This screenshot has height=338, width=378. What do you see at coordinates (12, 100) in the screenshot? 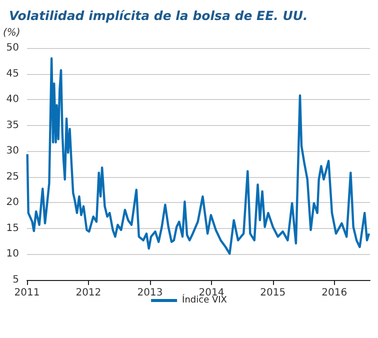
I see `y-tick-label: 40` at bounding box center [12, 100].